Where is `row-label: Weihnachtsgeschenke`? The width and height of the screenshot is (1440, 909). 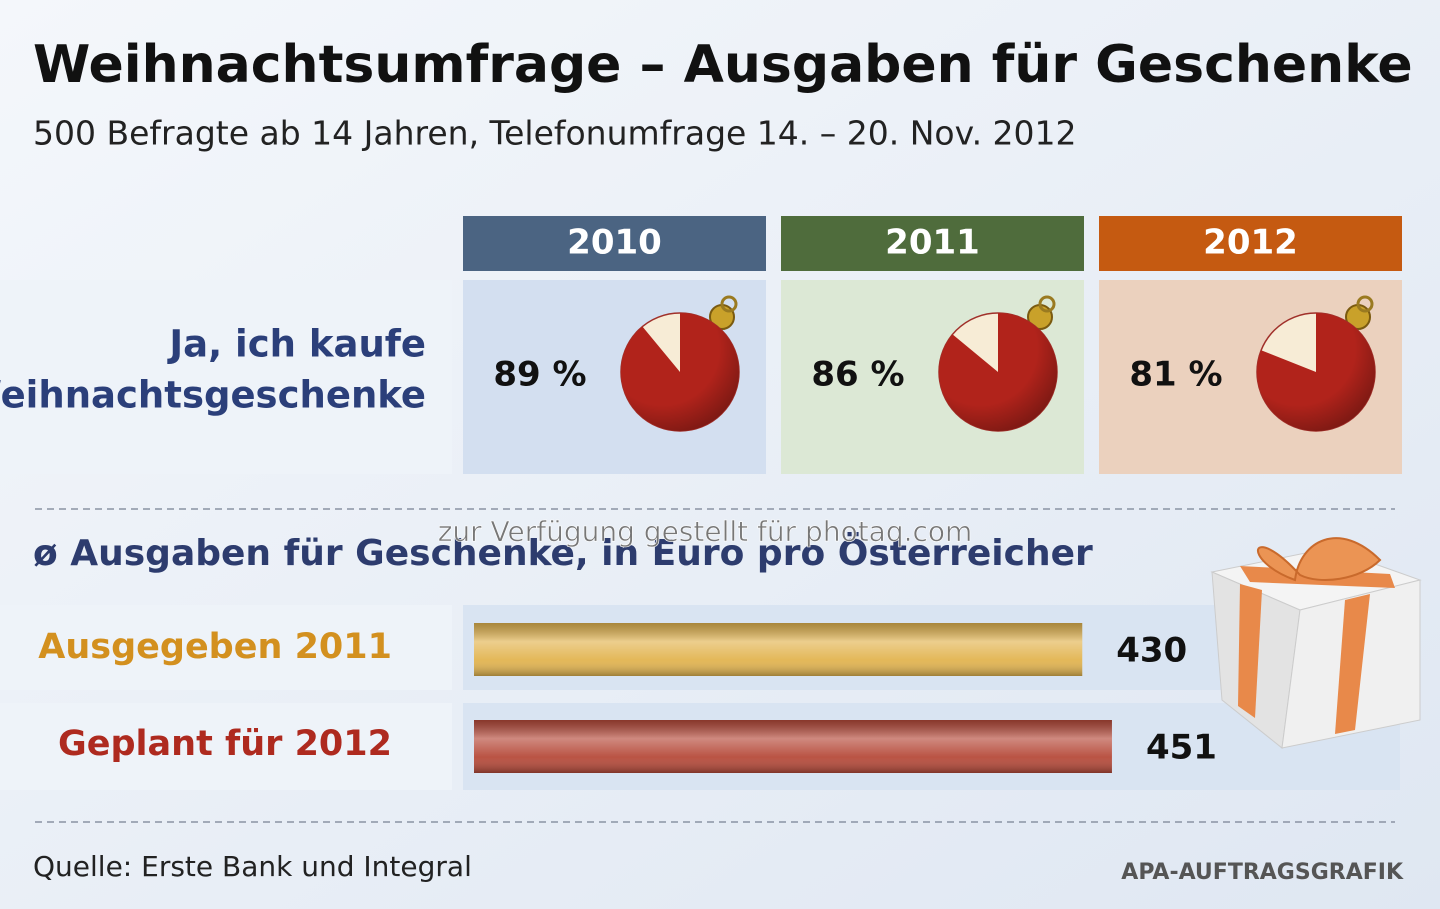 row-label: Weihnachtsgeschenke is located at coordinates (213, 395).